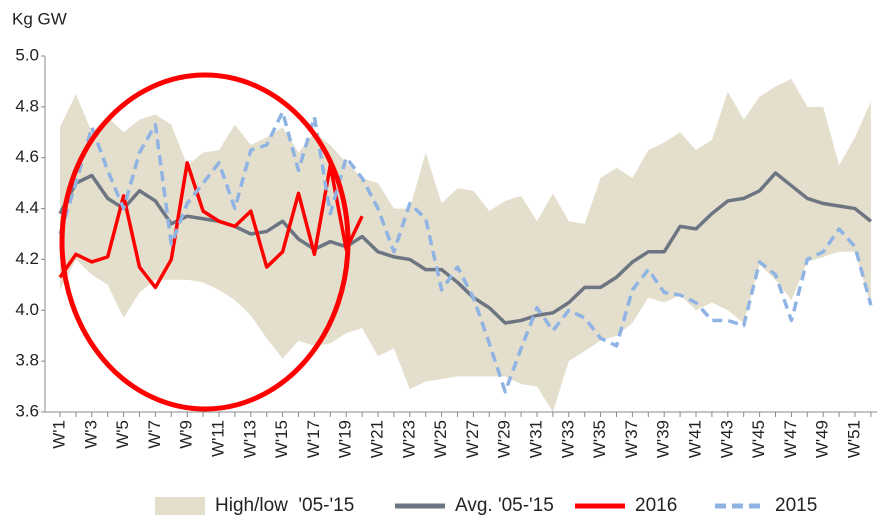 This screenshot has height=517, width=877. Describe the element at coordinates (122, 434) in the screenshot. I see `x-tick-label: W'5` at that location.